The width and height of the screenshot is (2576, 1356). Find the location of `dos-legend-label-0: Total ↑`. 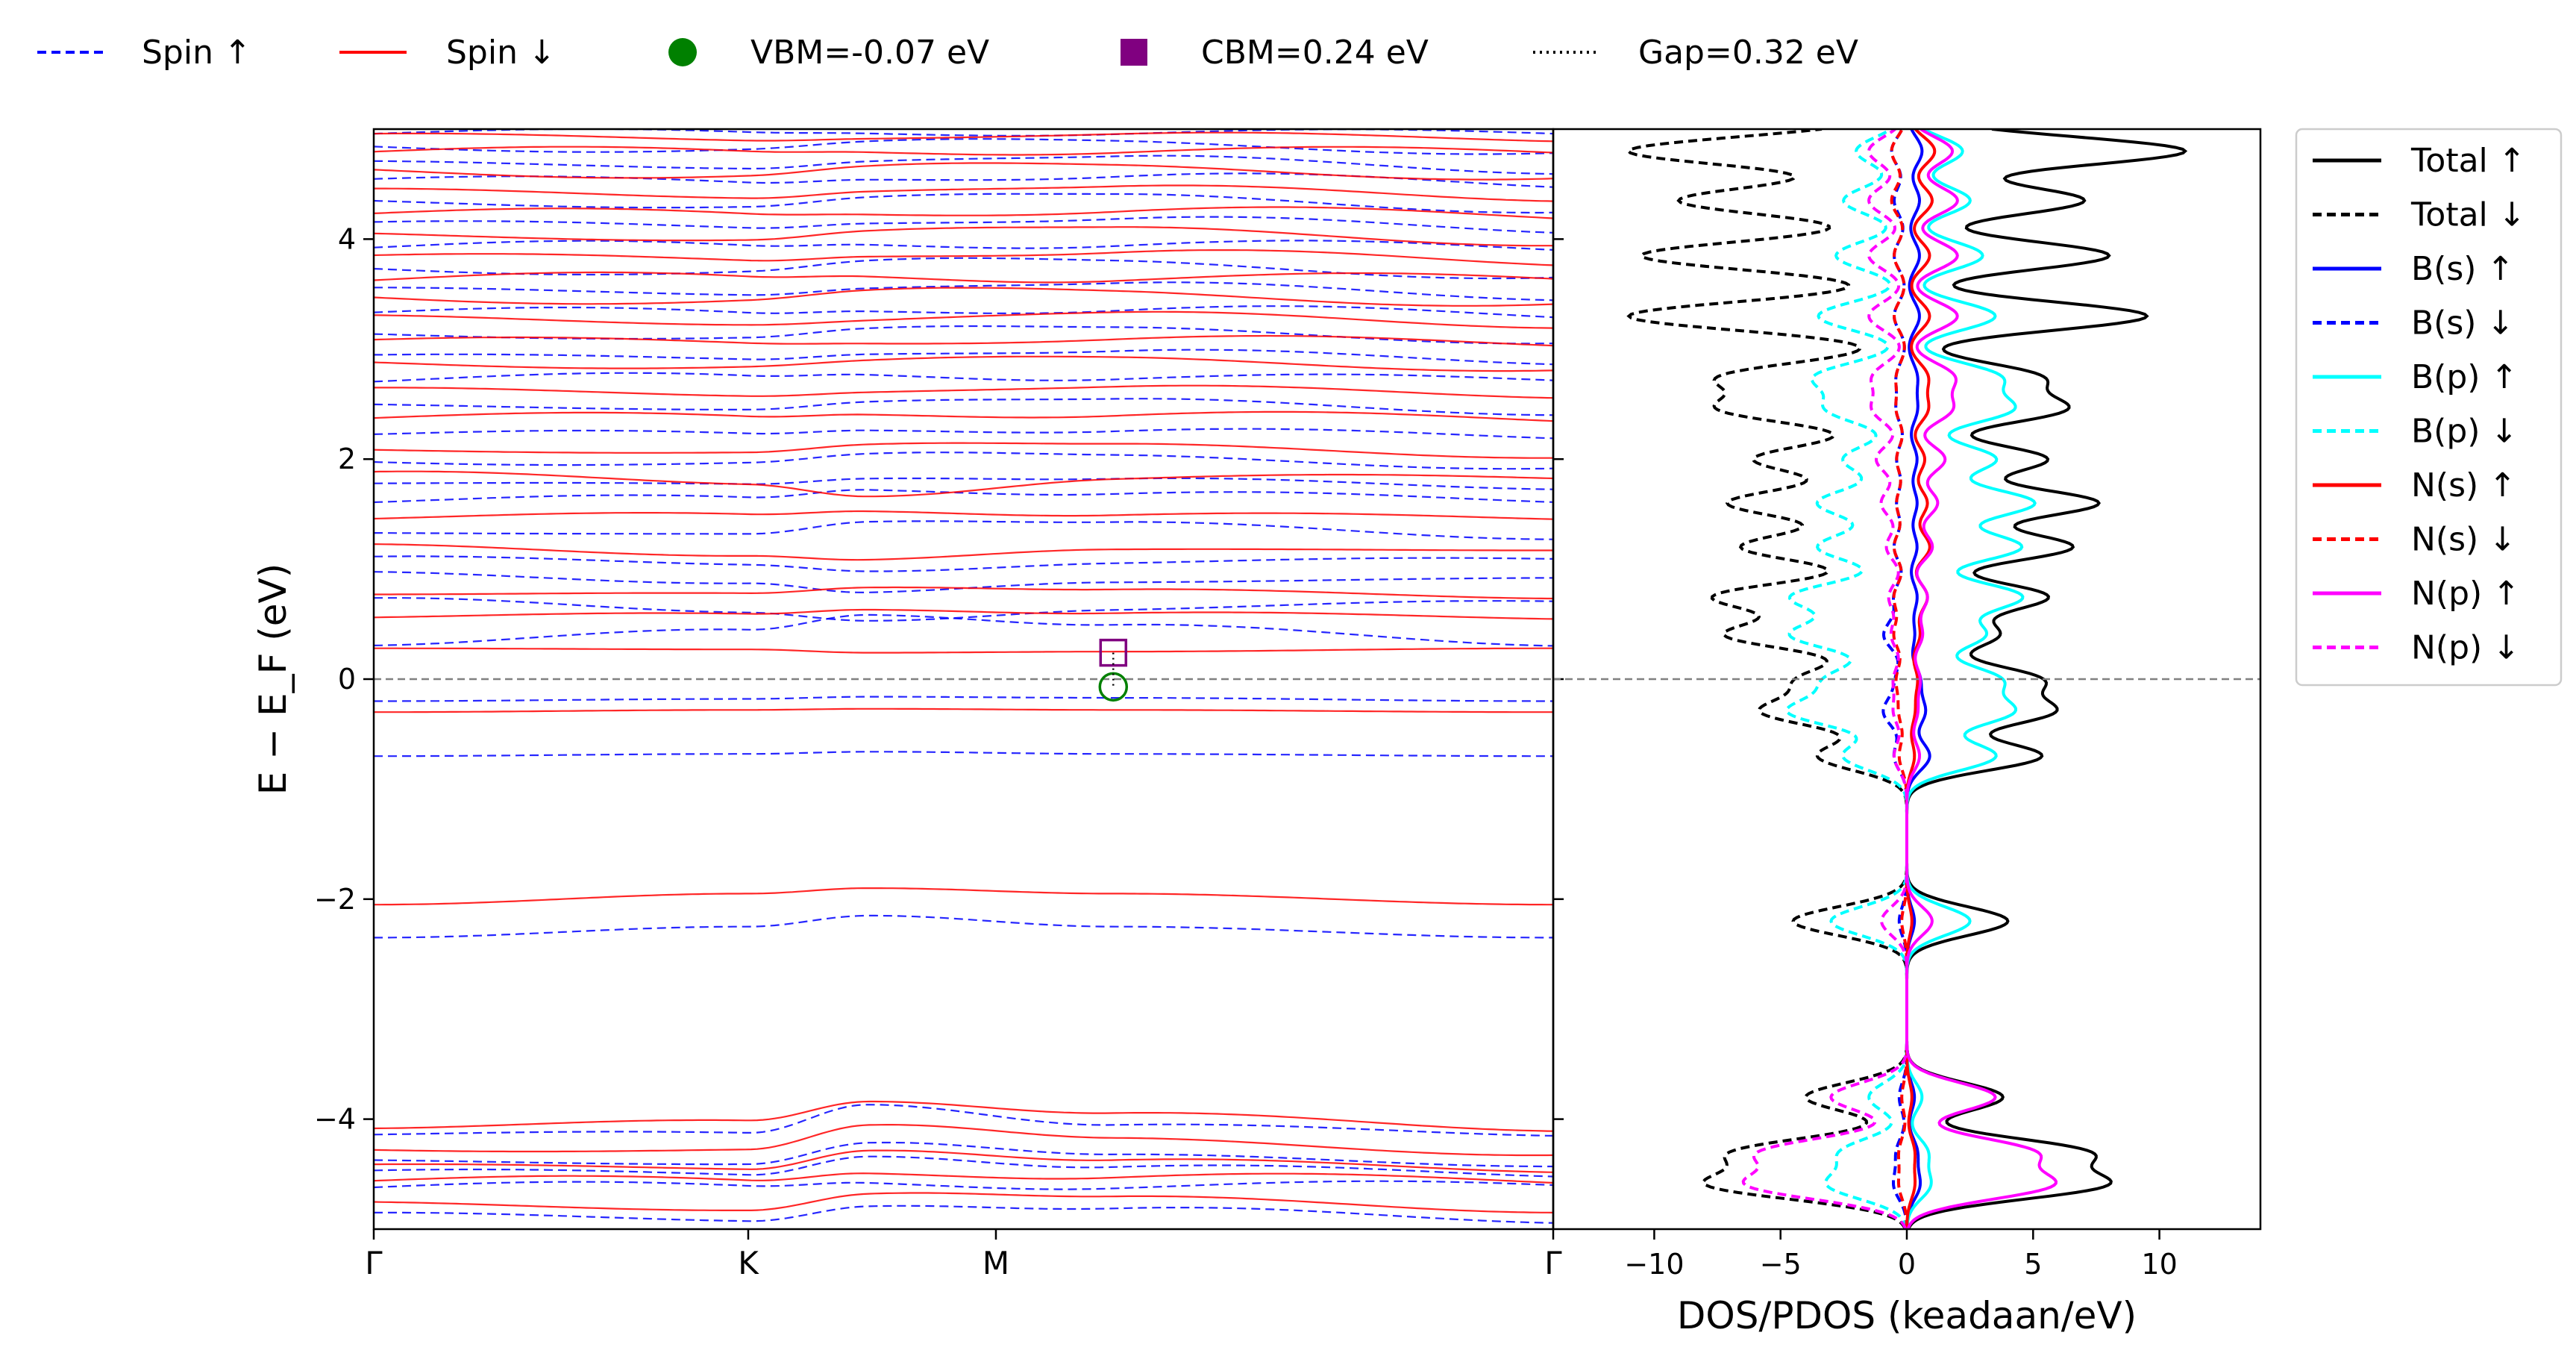

dos-legend-label-0: Total ↑ is located at coordinates (2468, 161).